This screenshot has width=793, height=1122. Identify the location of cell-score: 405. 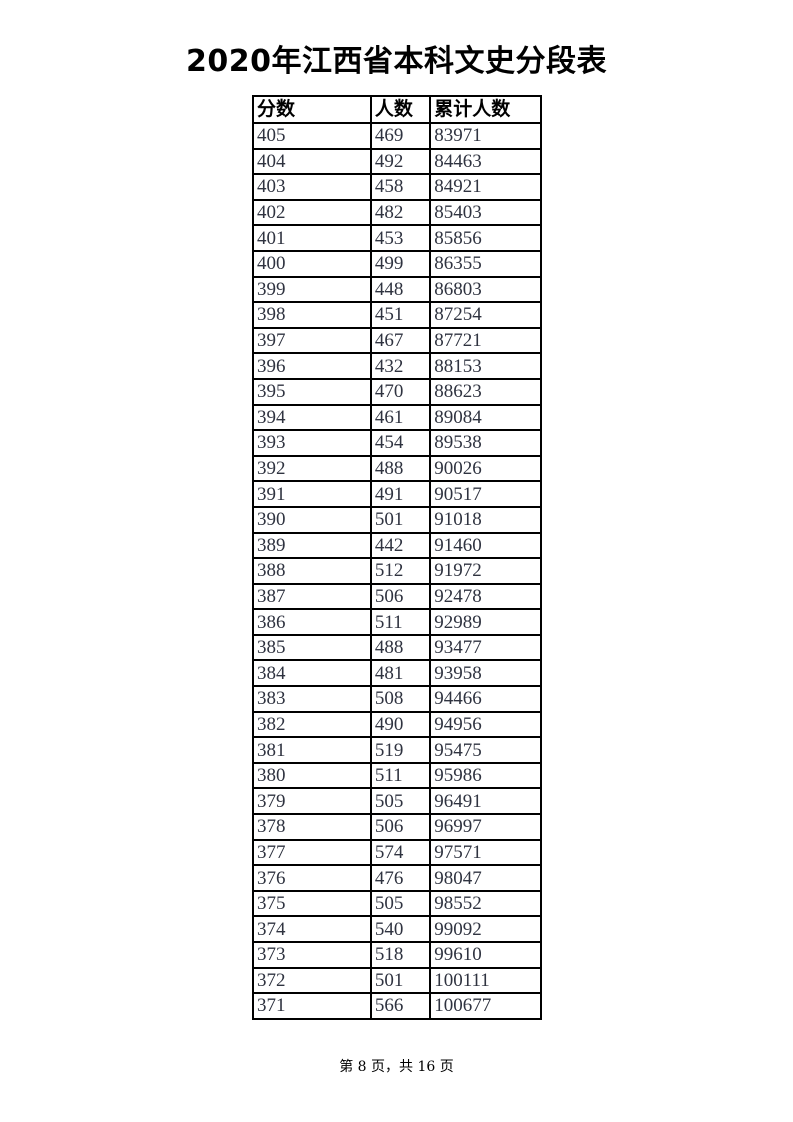
(312, 136).